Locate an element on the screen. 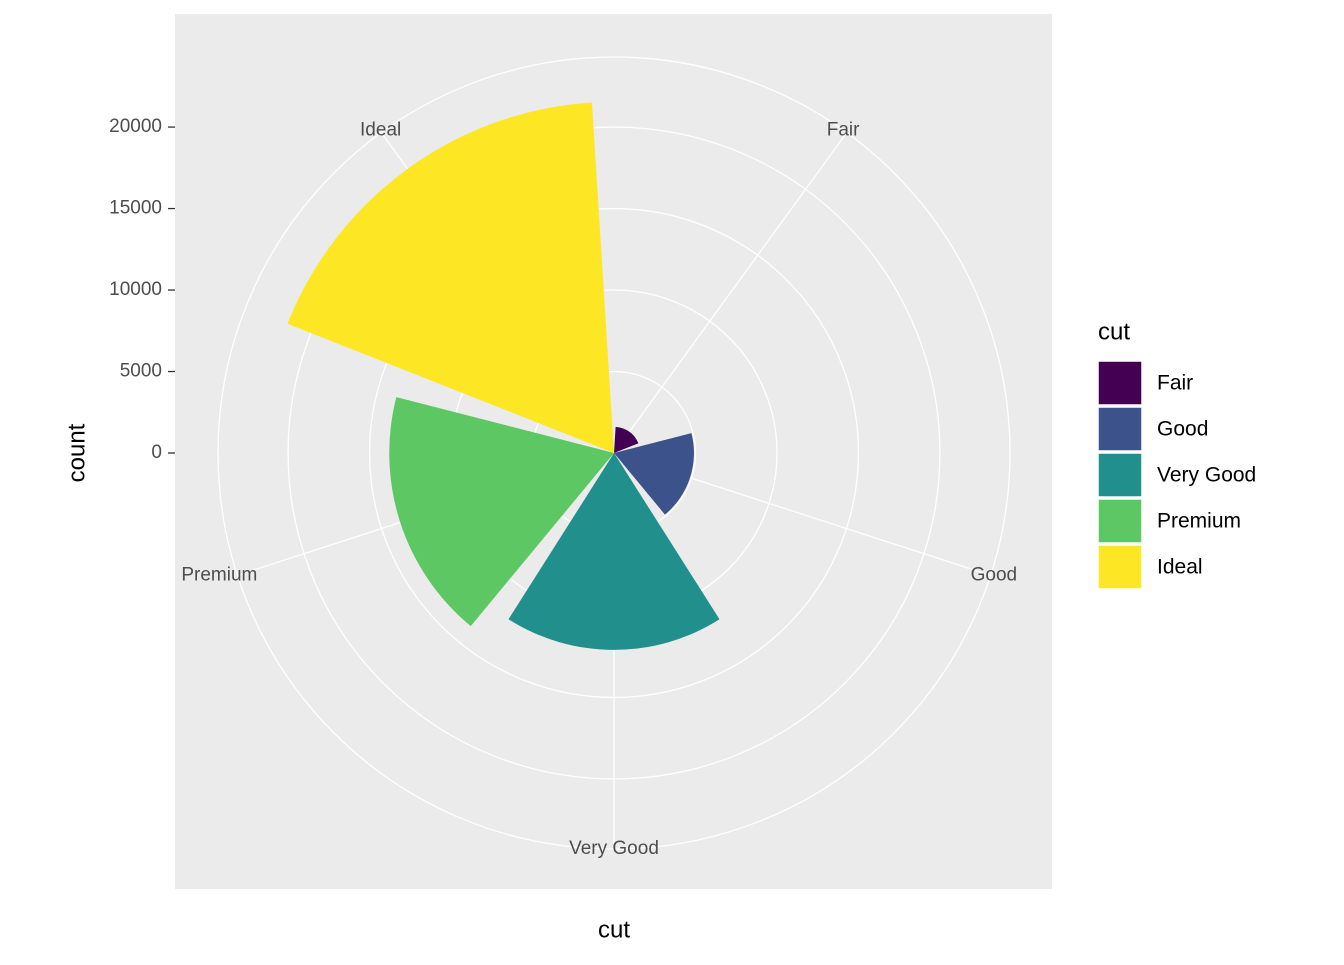  x-tick-label: Good is located at coordinates (994, 574).